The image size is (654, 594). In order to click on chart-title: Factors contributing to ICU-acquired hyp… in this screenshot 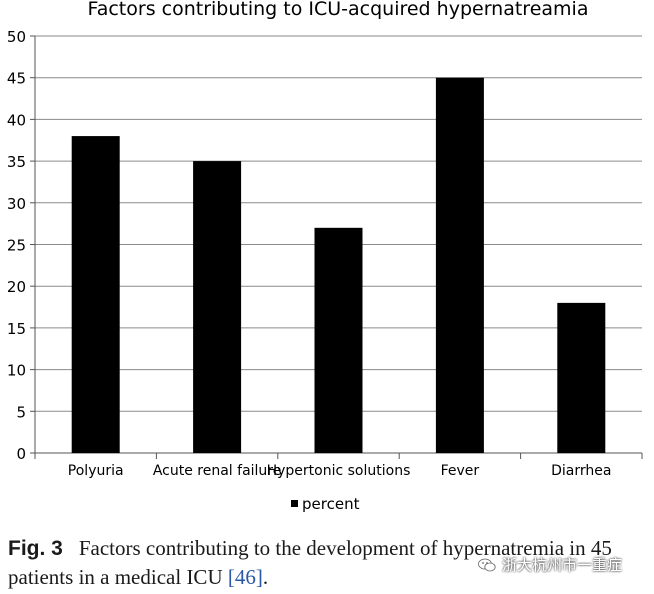, I will do `click(338, 10)`.